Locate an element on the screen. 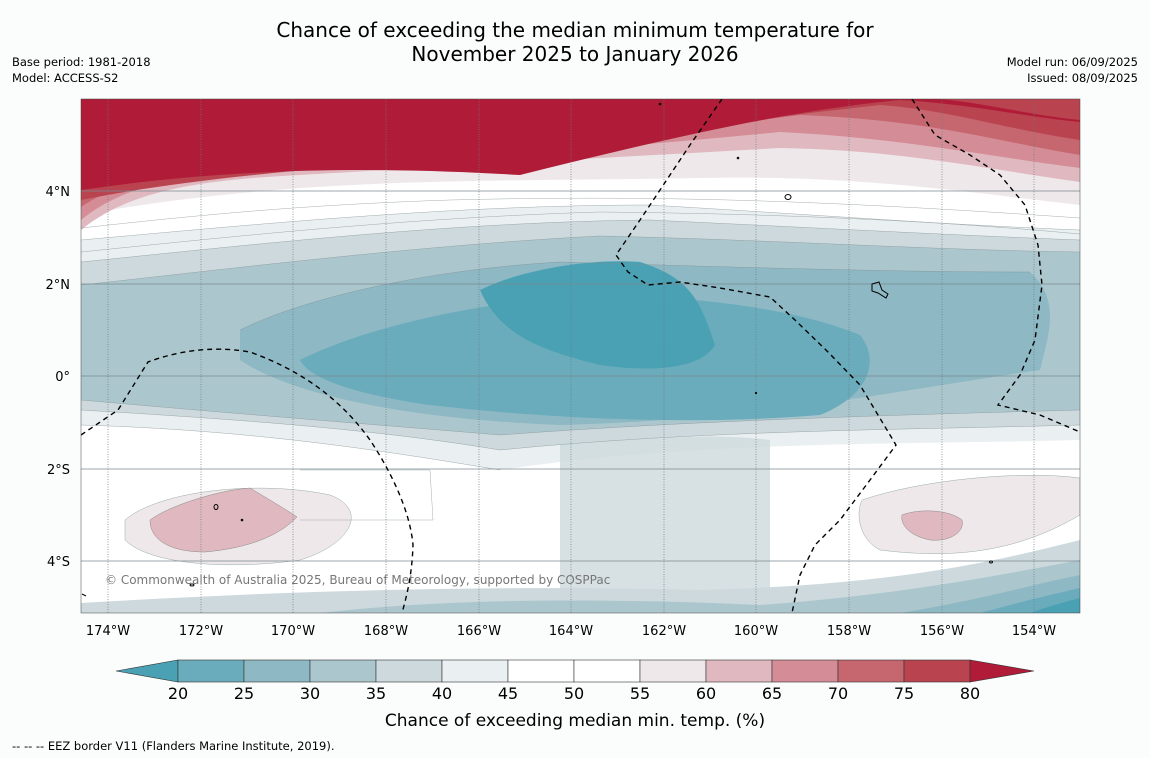 This screenshot has width=1150, height=758. colorbar-tick-label: 20 is located at coordinates (178, 693).